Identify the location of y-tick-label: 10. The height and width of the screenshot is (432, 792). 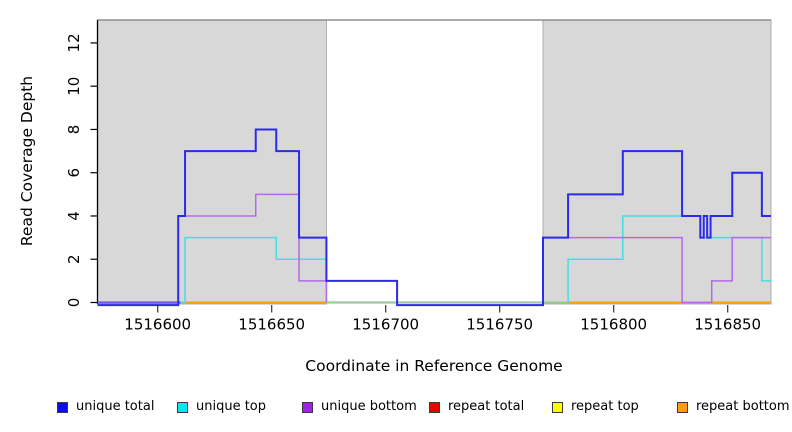
(74, 86).